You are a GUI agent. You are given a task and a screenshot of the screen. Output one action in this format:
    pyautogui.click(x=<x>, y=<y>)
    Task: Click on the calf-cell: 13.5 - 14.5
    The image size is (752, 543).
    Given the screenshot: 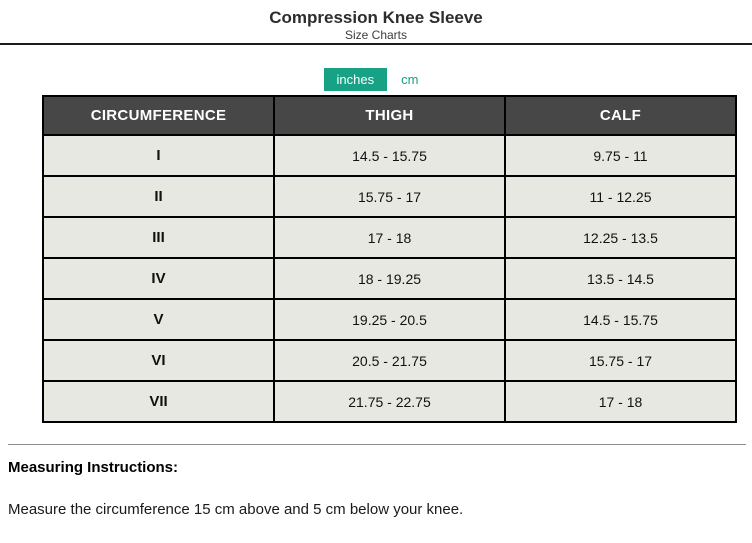 What is the action you would take?
    pyautogui.click(x=620, y=278)
    